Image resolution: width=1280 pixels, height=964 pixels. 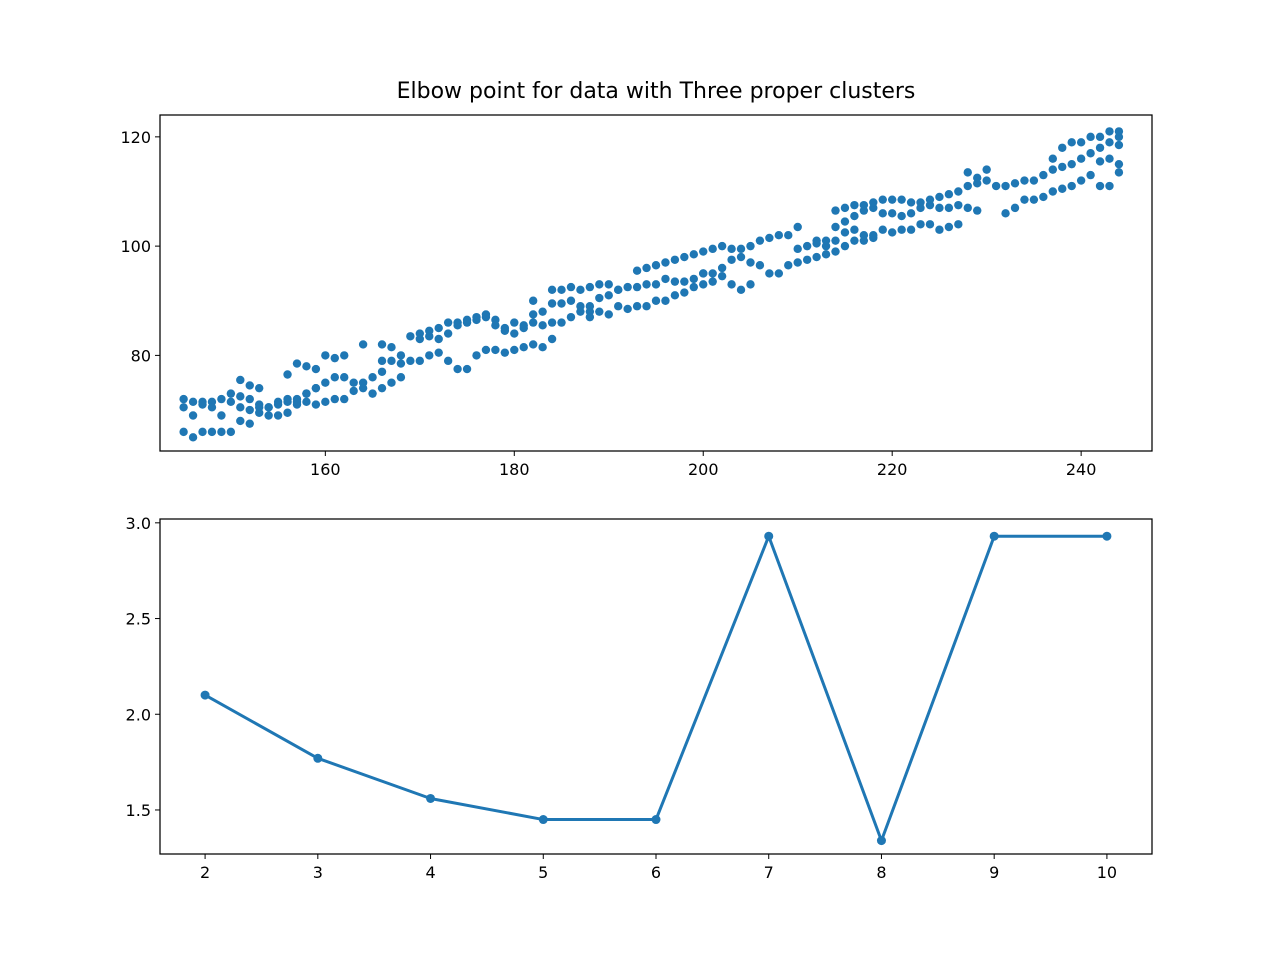 What do you see at coordinates (656, 872) in the screenshot?
I see `elbow-x-tick-label: 6` at bounding box center [656, 872].